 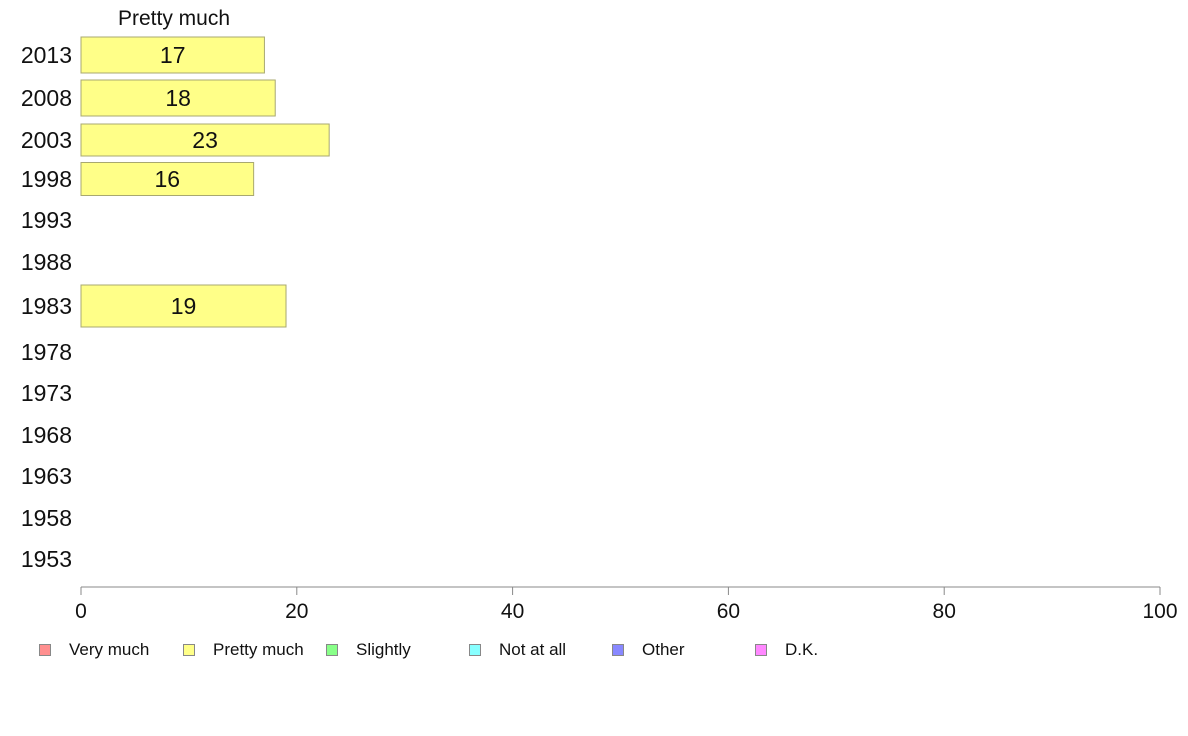 I want to click on legend-item: Other, so click(x=648, y=650).